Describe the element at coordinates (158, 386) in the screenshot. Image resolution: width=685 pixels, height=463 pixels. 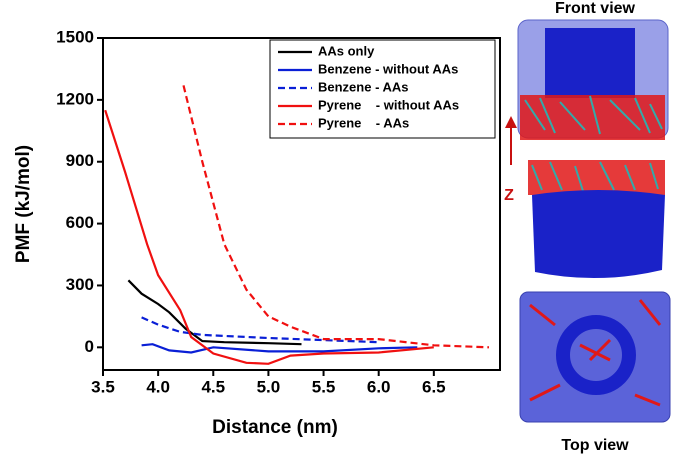
I see `x-tick-label: 4.0` at that location.